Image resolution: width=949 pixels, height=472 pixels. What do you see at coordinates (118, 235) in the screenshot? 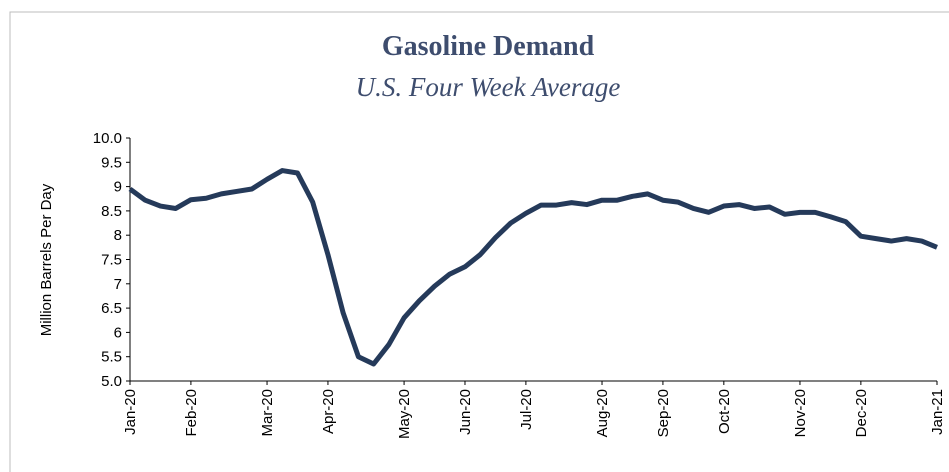
I see `y-tick-label: 8` at bounding box center [118, 235].